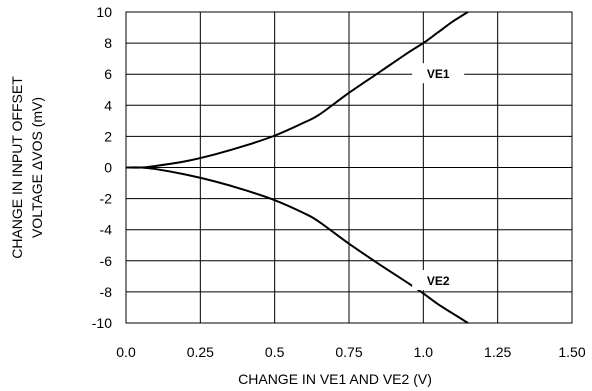  I want to click on x-axis-title: CHANGE IN VE1 AND VE2 (V), so click(335, 379).